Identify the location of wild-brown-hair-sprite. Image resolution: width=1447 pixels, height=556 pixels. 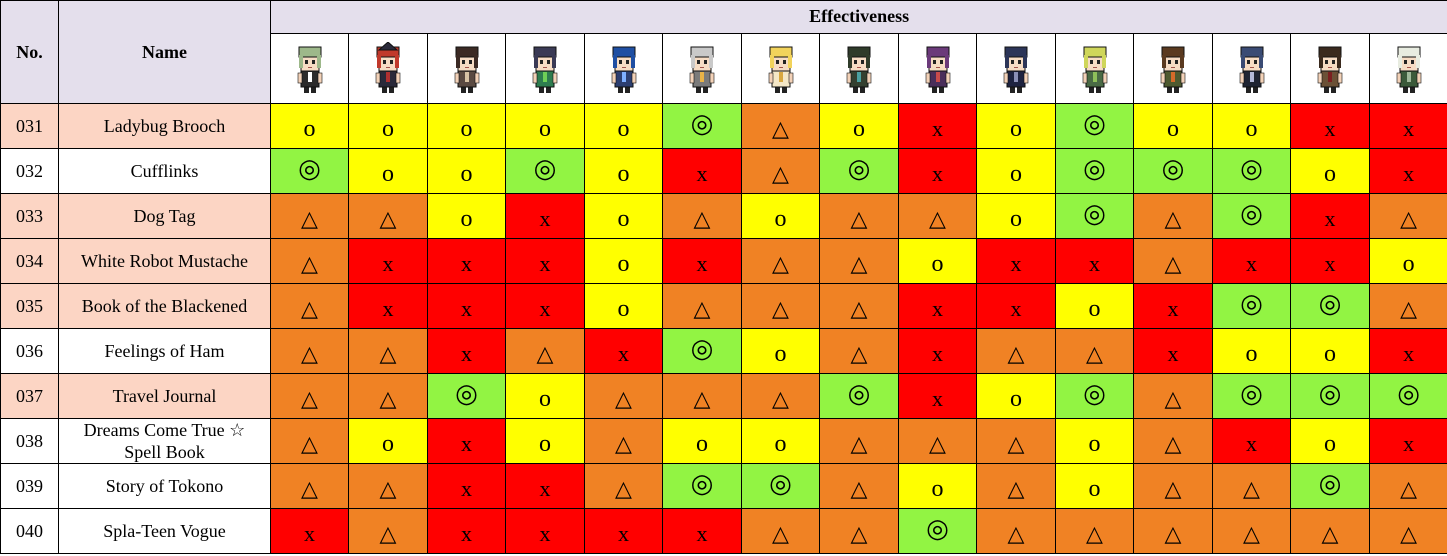
(1173, 70).